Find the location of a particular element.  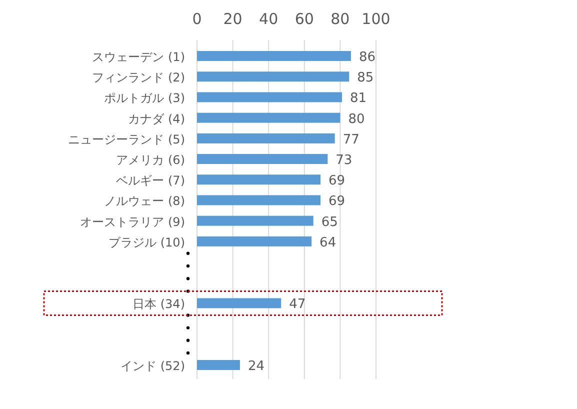

y-tick-label: ポルトガル (3) is located at coordinates (144, 98).